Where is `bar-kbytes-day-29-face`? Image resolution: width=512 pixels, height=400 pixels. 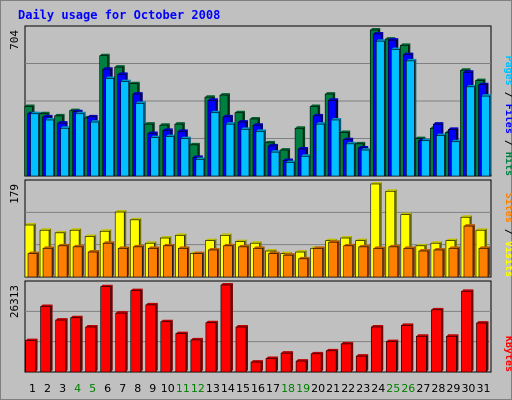
bar-kbytes-day-29-face is located at coordinates (451, 354).